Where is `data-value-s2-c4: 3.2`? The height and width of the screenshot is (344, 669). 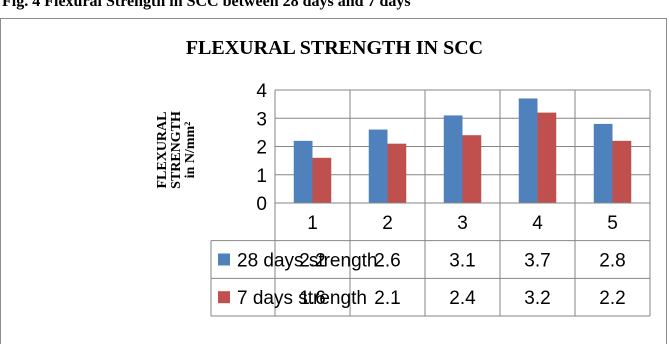 data-value-s2-c4: 3.2 is located at coordinates (537, 298).